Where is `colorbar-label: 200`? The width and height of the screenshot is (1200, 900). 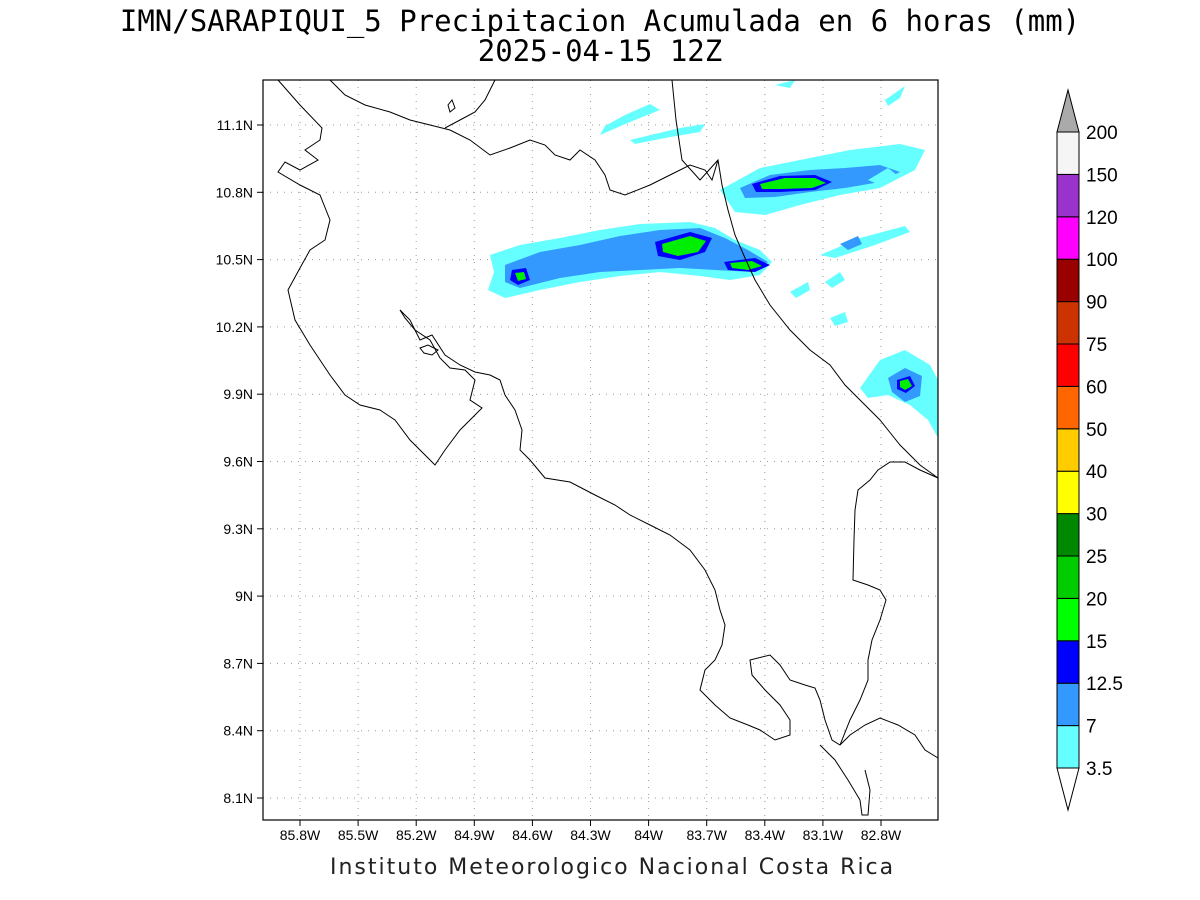
colorbar-label: 200 is located at coordinates (1102, 133).